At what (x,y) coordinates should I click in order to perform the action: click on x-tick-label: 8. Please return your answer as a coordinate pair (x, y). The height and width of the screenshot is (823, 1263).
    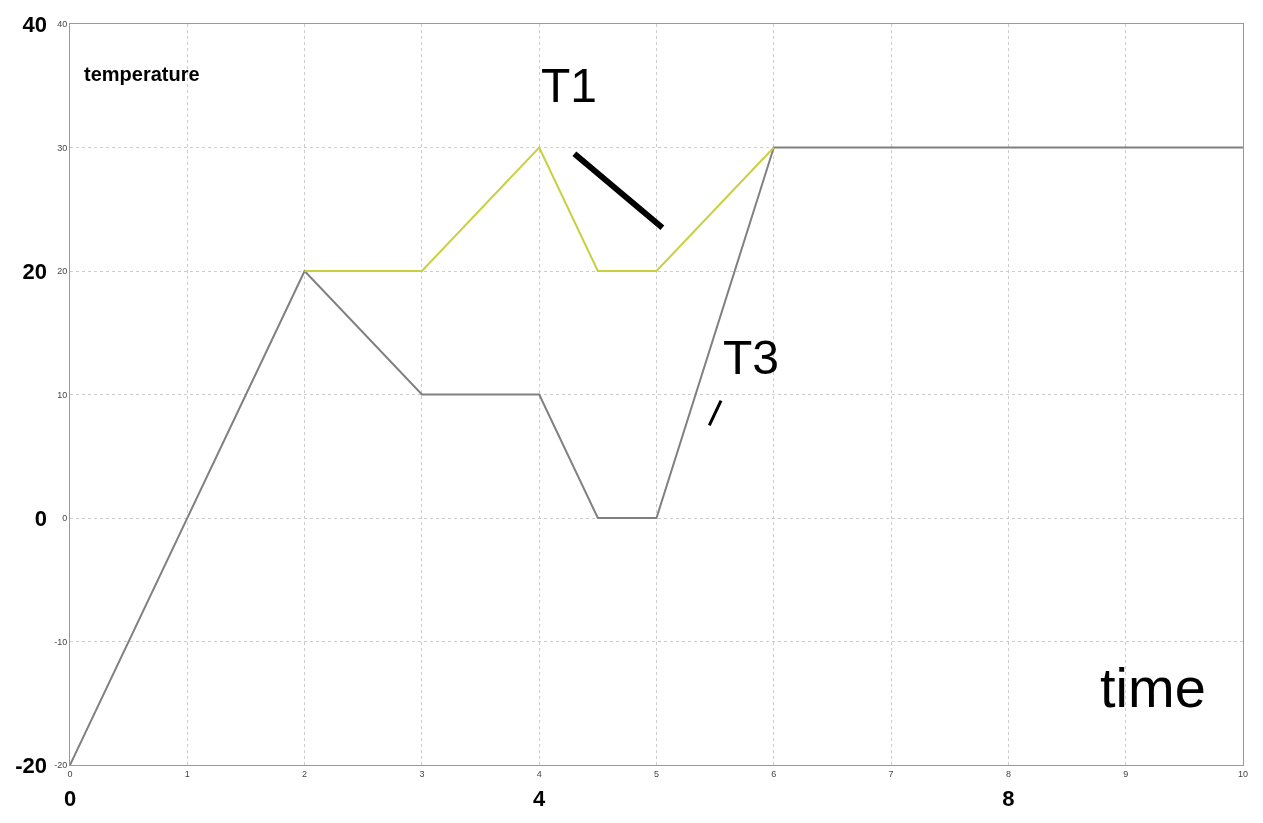
    Looking at the image, I should click on (1008, 773).